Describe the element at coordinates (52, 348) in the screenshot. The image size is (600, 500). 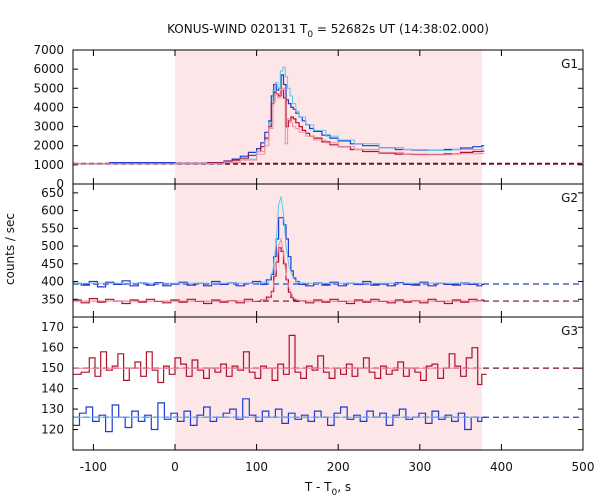
I see `y-tick-label: 160` at that location.